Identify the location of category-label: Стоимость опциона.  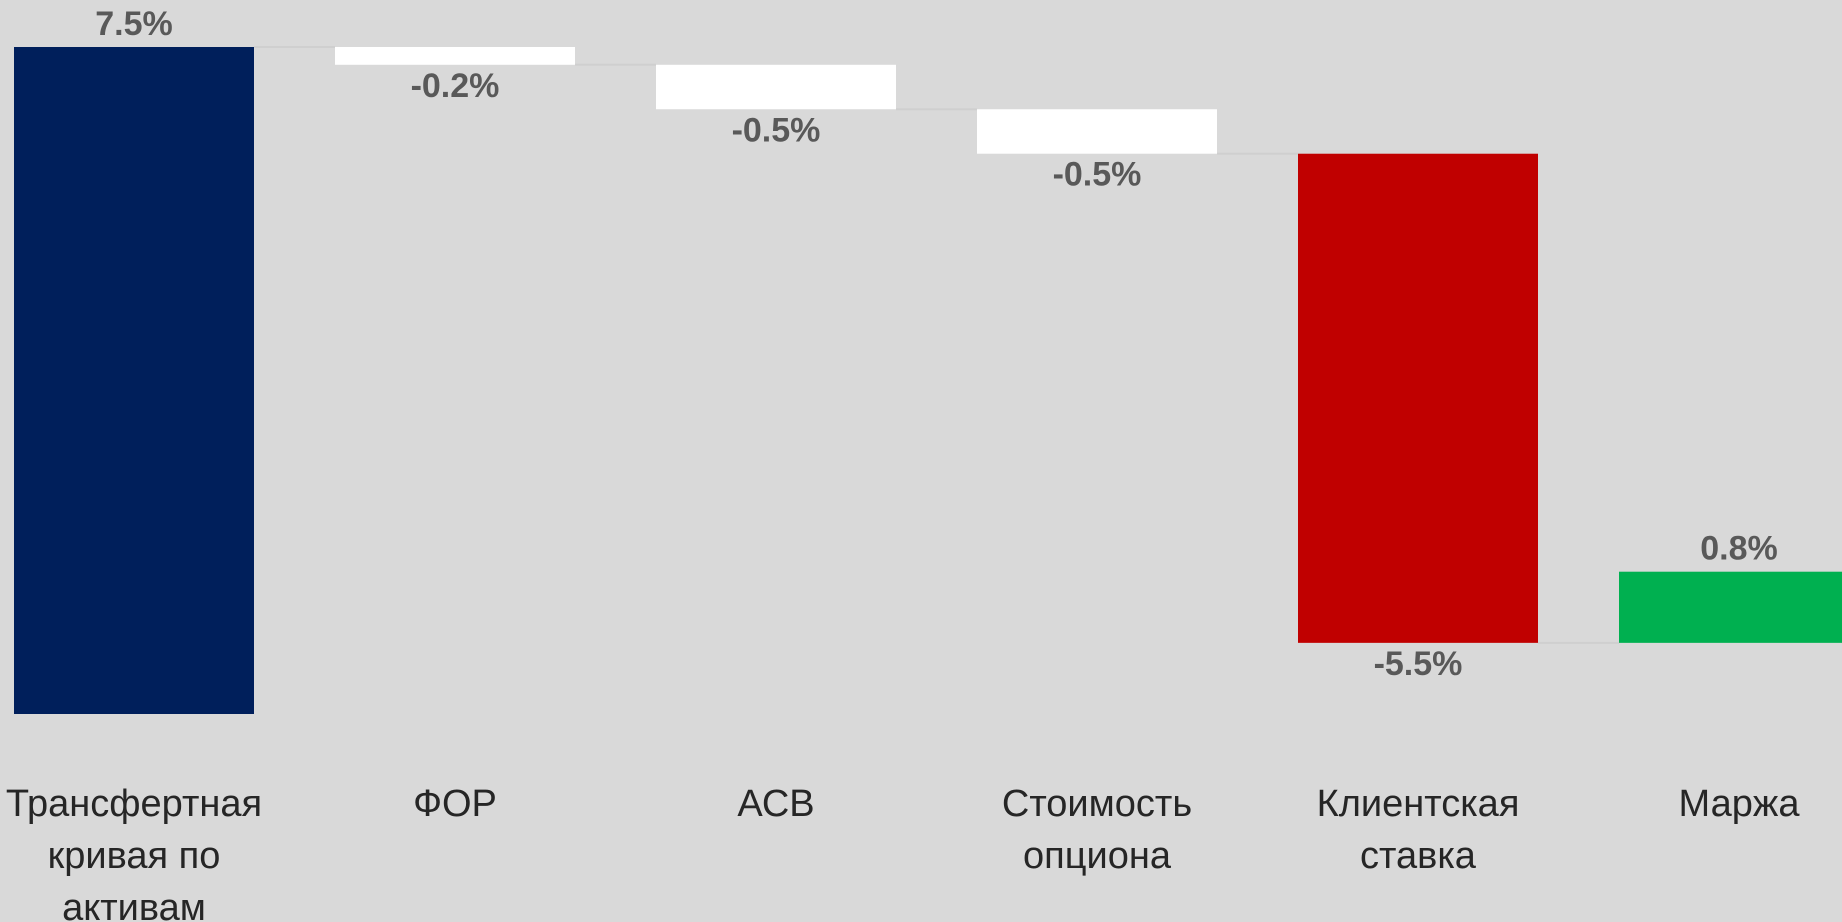
(1097, 830).